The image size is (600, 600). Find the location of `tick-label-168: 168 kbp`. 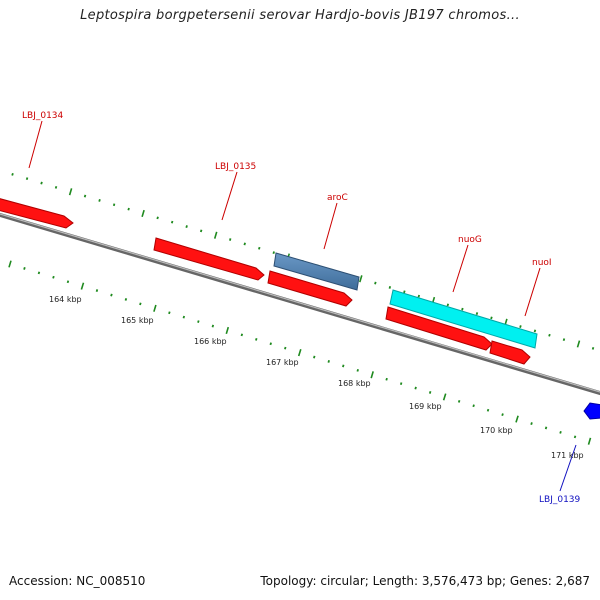

tick-label-168: 168 kbp is located at coordinates (354, 383).